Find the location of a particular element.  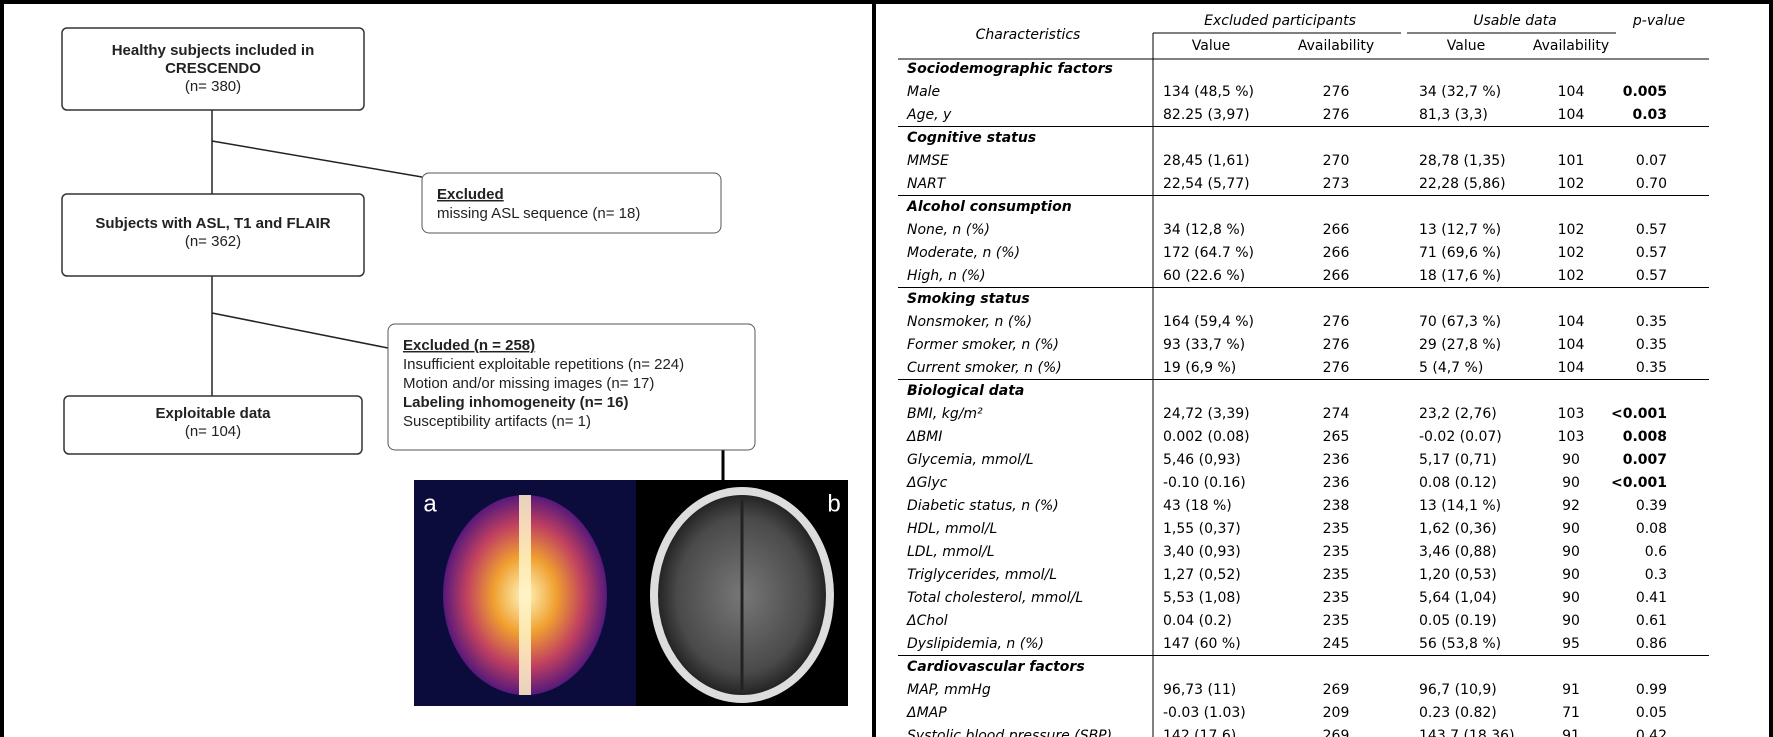

table-cell: 5,46 (0,93) is located at coordinates (1202, 460).